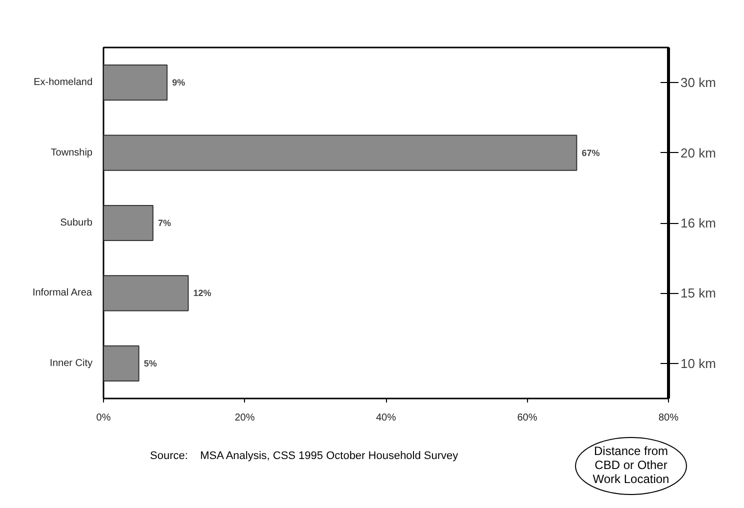 The width and height of the screenshot is (744, 508). What do you see at coordinates (698, 293) in the screenshot?
I see `text: 15 km` at bounding box center [698, 293].